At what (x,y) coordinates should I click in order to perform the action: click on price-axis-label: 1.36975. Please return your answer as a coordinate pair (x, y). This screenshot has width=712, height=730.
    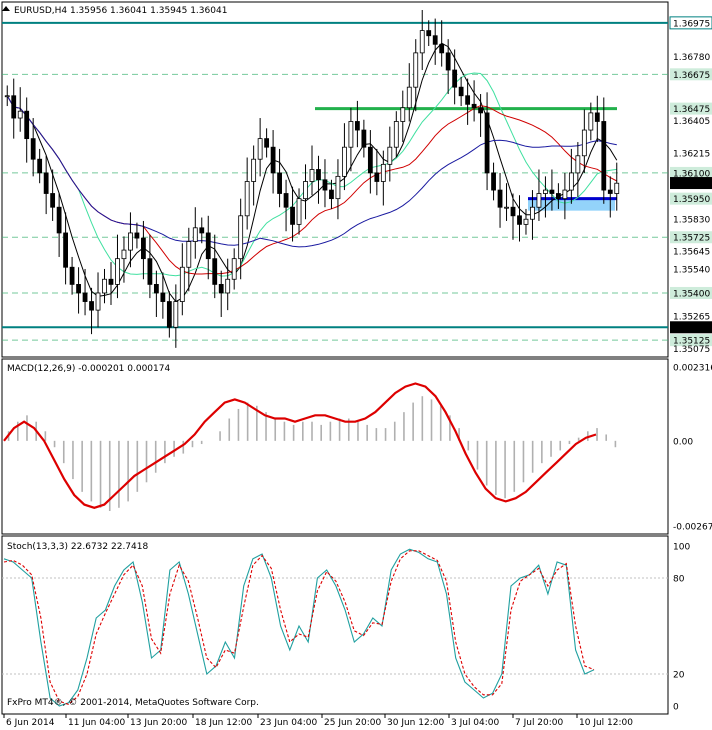
    Looking at the image, I should click on (691, 24).